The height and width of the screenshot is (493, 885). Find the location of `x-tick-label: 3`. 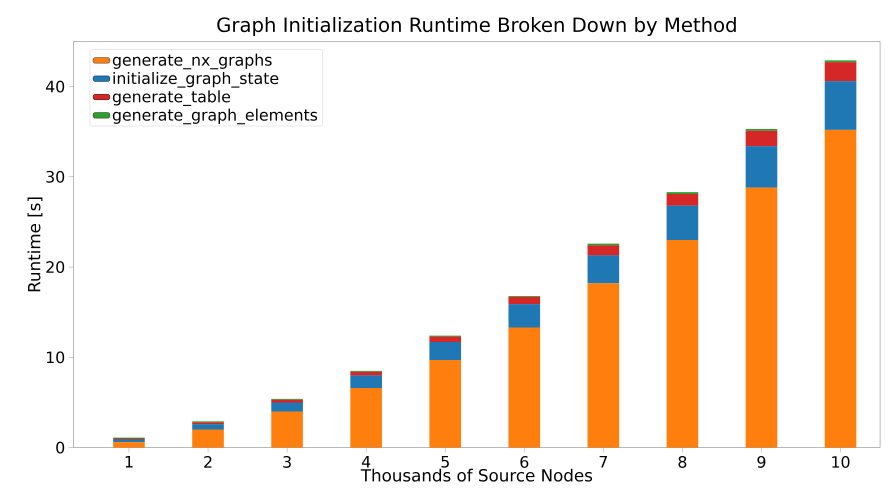

x-tick-label: 3 is located at coordinates (287, 462).